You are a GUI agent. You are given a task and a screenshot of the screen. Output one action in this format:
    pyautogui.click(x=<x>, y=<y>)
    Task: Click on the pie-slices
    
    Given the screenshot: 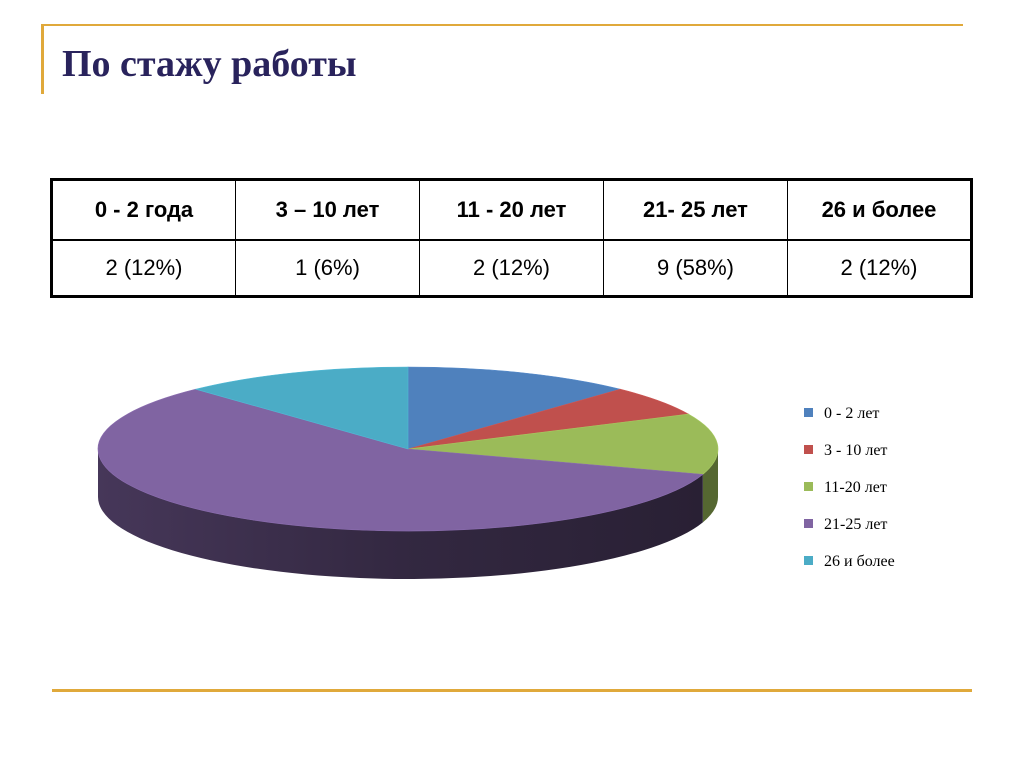 What is the action you would take?
    pyautogui.click(x=408, y=449)
    